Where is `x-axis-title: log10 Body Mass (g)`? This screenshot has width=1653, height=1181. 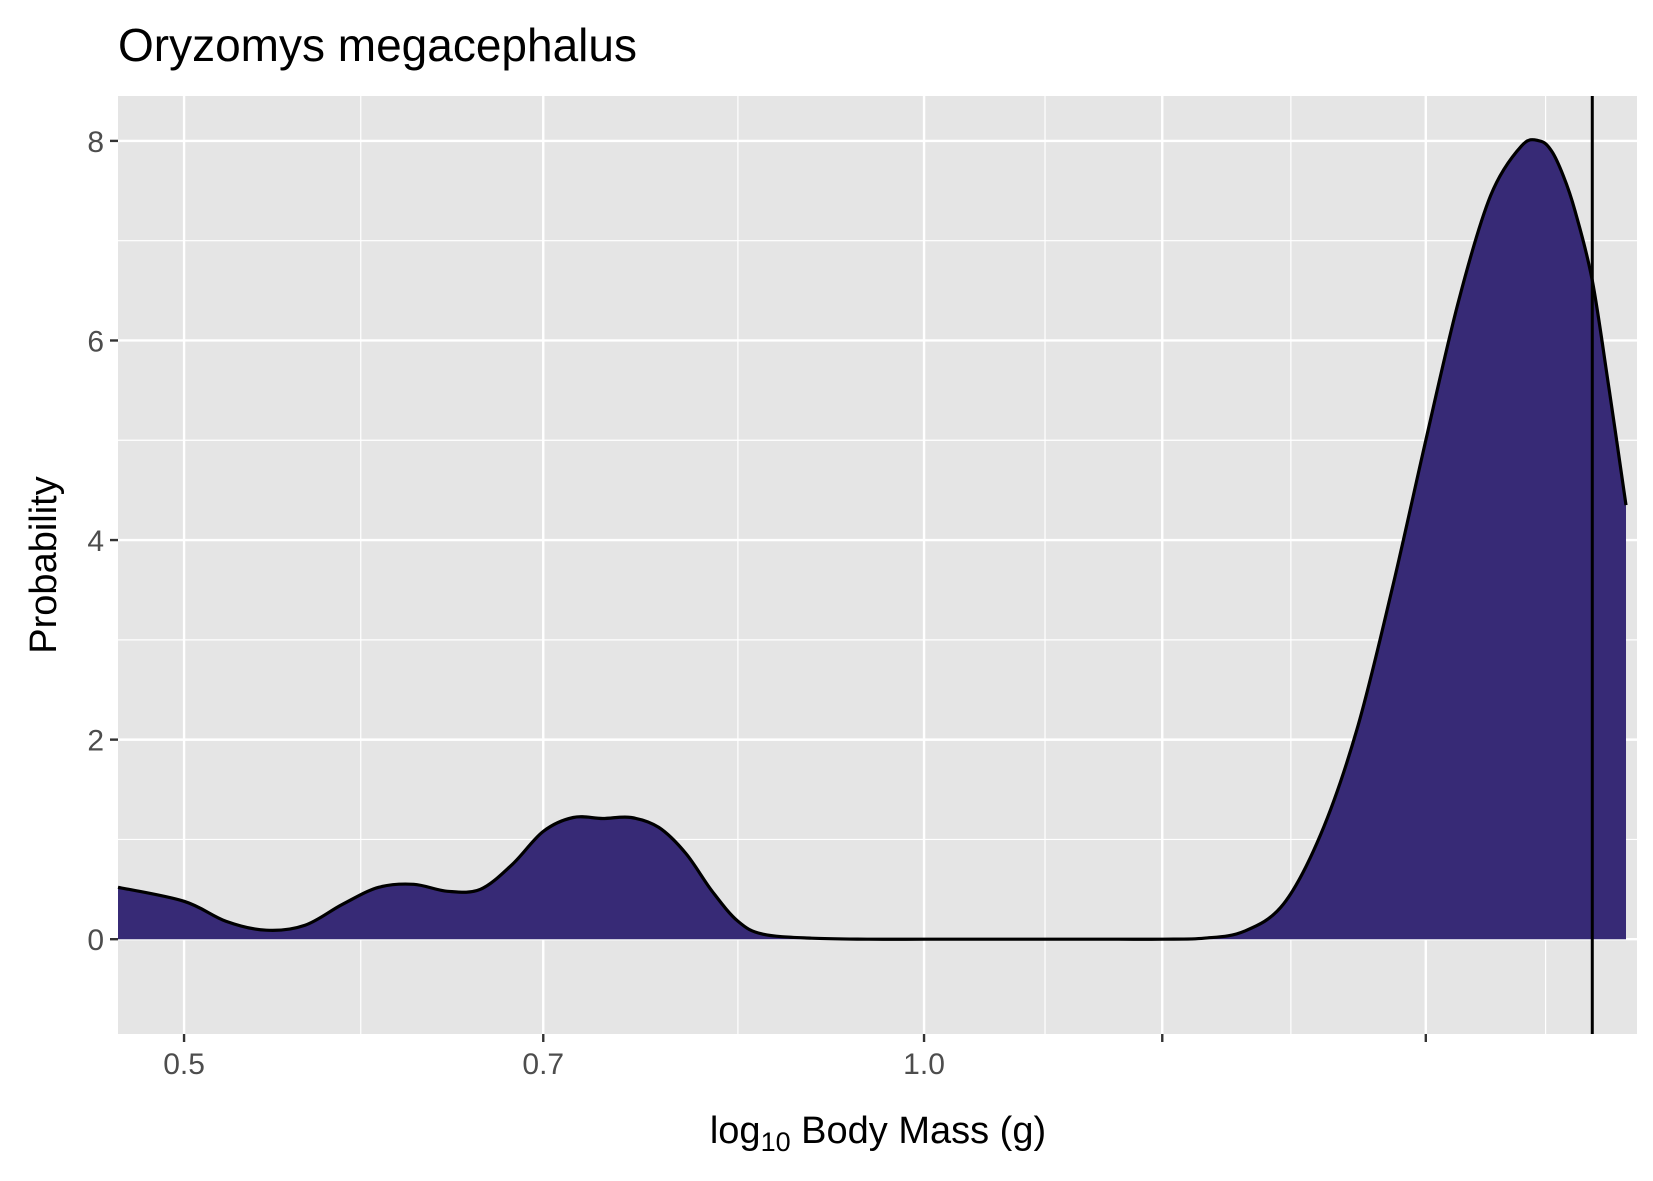
x-axis-title: log10 Body Mass (g) is located at coordinates (878, 1133).